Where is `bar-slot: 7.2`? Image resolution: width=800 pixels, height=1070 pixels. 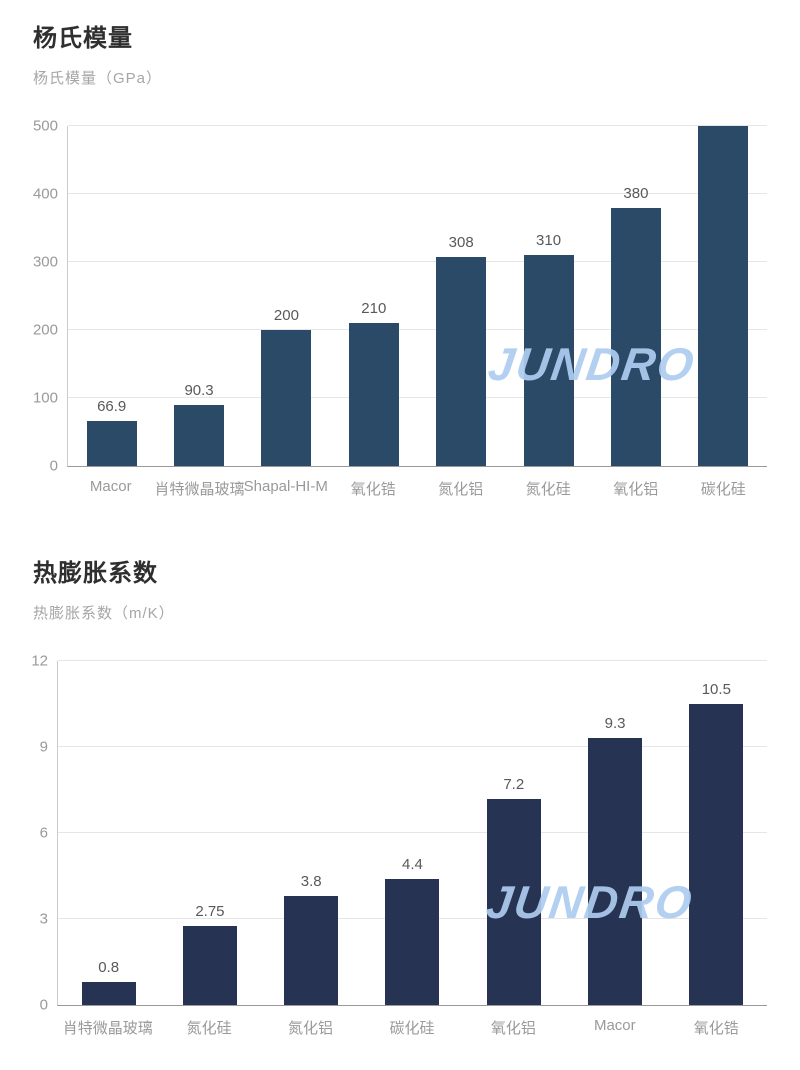 bar-slot: 7.2 is located at coordinates (513, 833).